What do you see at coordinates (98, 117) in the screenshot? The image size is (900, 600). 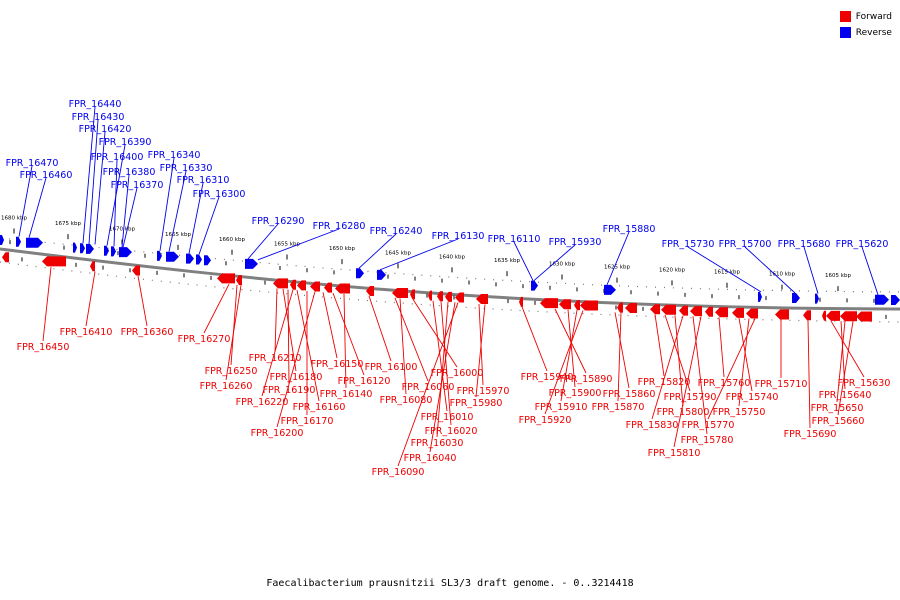 I see `gene-label: FPR_16430` at bounding box center [98, 117].